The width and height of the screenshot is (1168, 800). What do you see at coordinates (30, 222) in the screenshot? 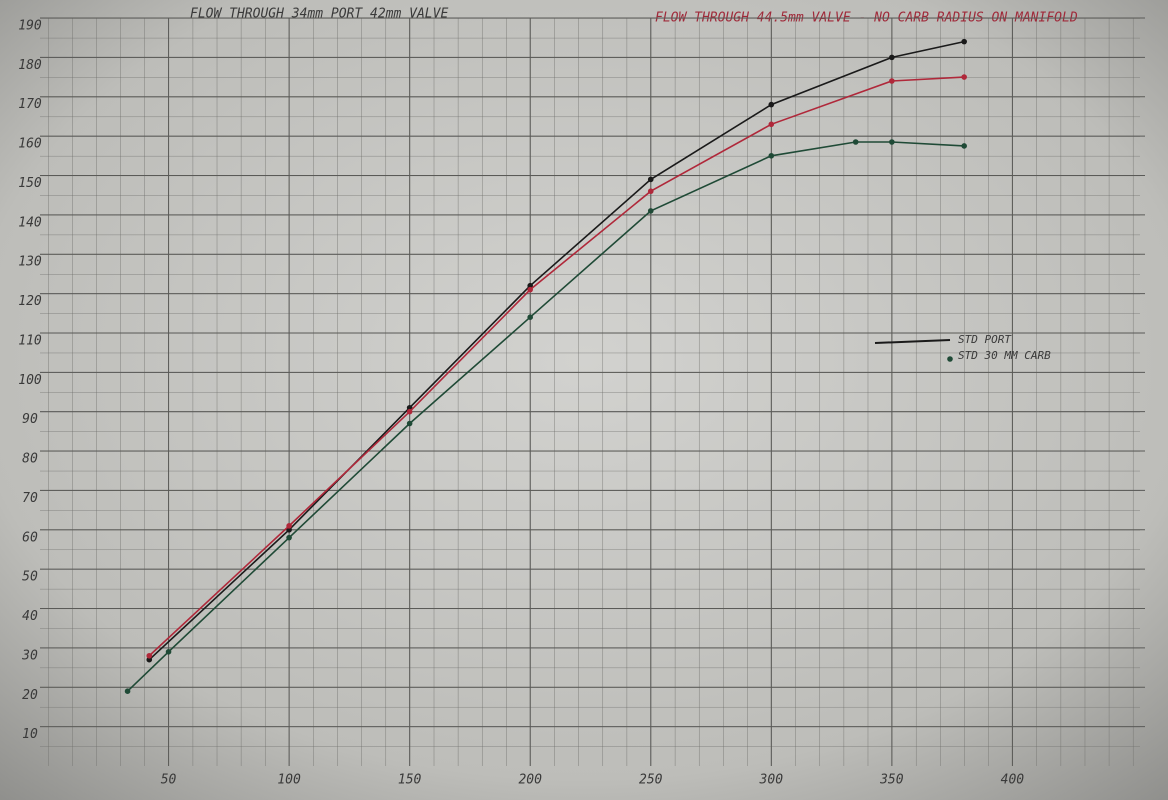
I see `y-tick-label: 140` at bounding box center [30, 222].